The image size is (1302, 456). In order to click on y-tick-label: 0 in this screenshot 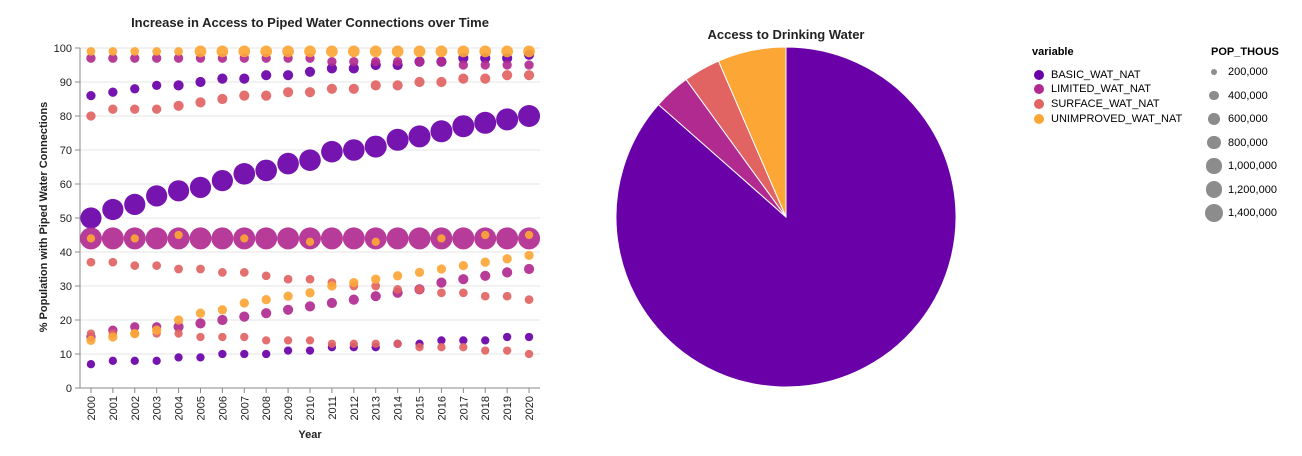, I will do `click(69, 389)`.